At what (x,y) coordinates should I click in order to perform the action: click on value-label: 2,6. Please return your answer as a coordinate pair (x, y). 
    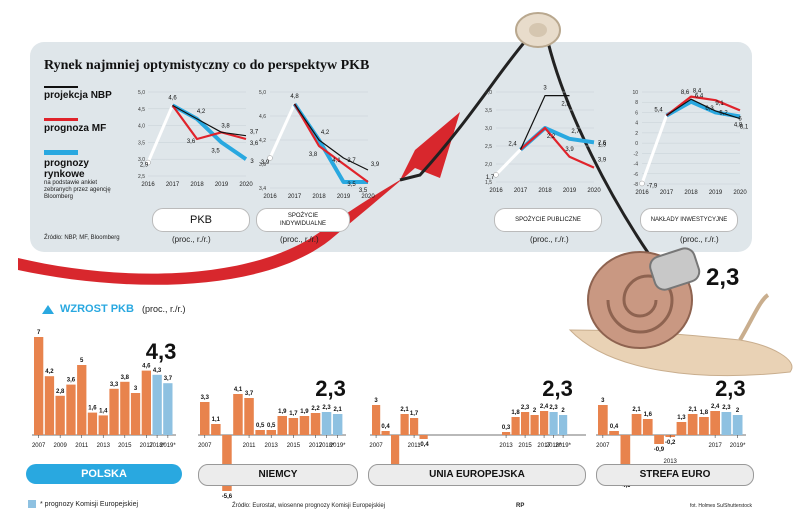
    Looking at the image, I should click on (602, 143).